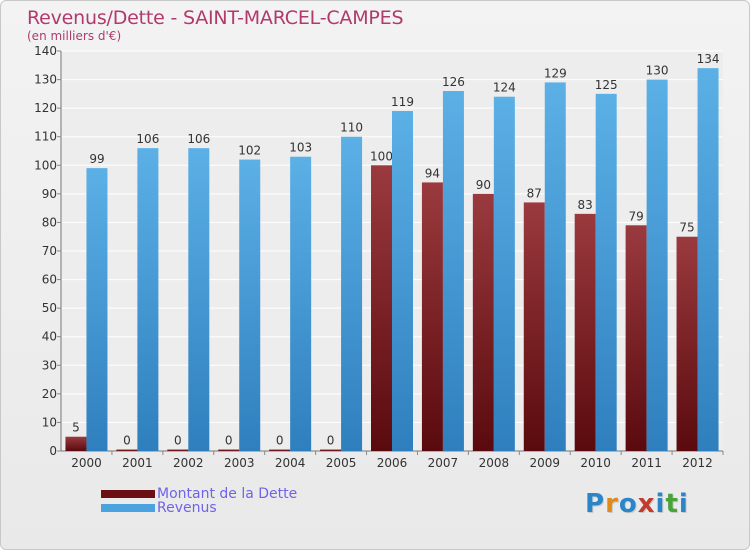 This screenshot has width=750, height=550. What do you see at coordinates (585, 205) in the screenshot?
I see `data-label: 83` at bounding box center [585, 205].